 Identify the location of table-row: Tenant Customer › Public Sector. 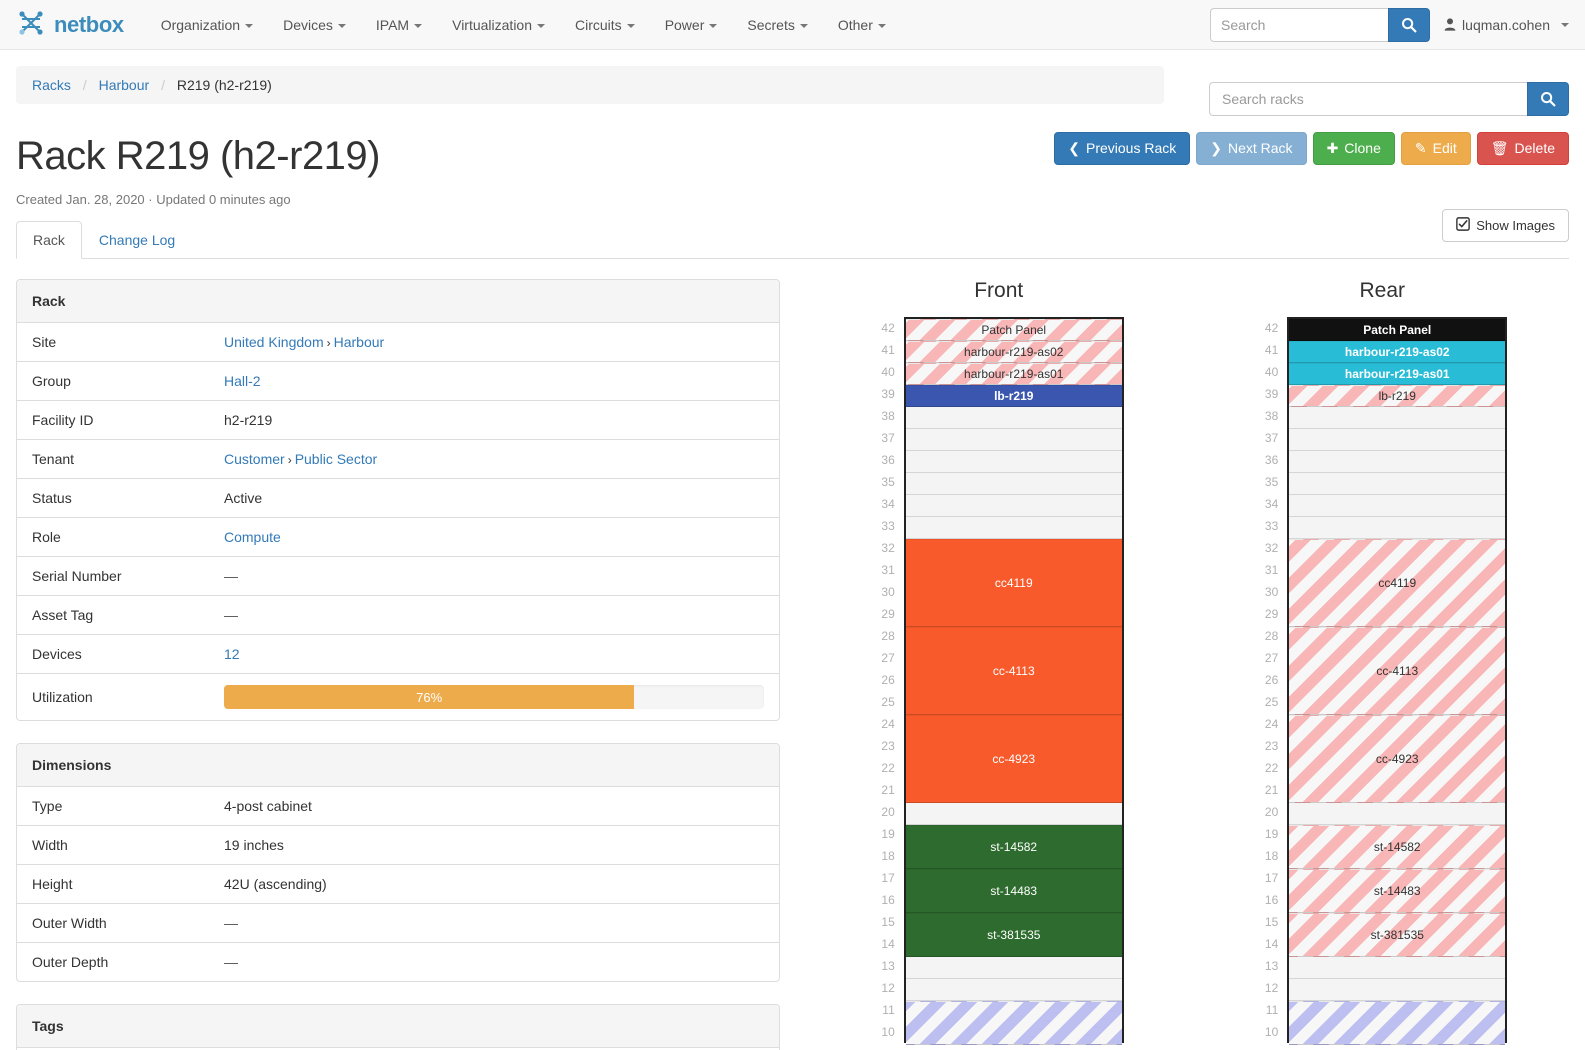
(398, 459).